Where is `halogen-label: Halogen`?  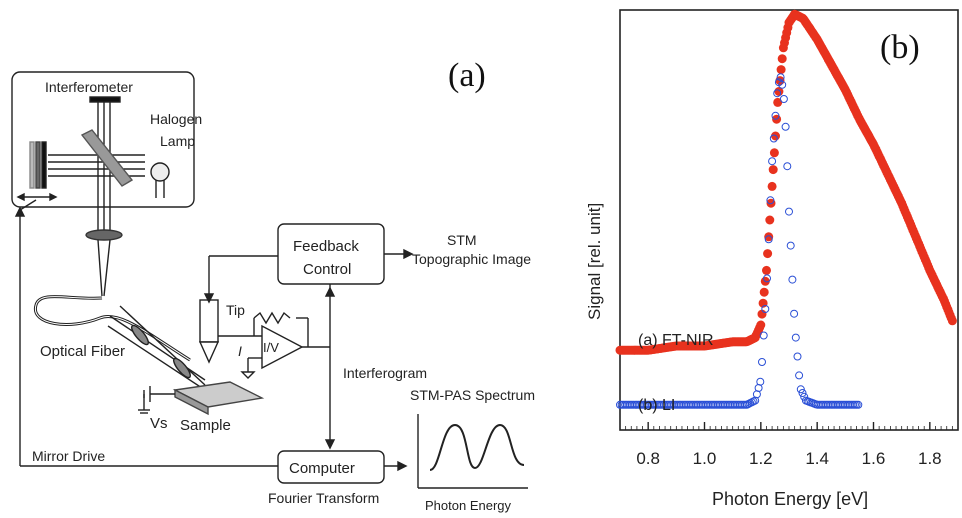
halogen-label: Halogen is located at coordinates (176, 119).